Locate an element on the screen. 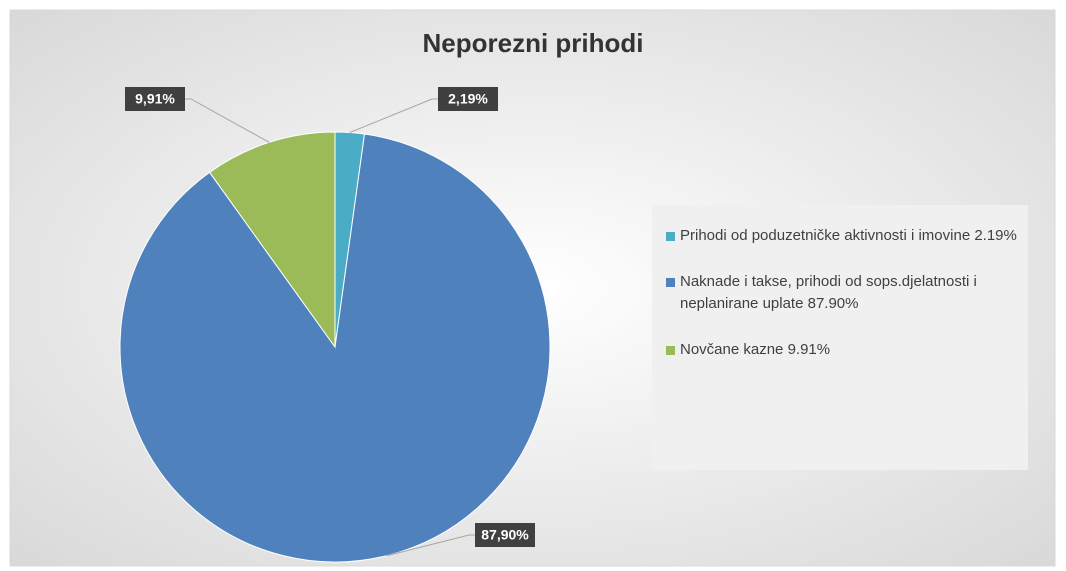 The image size is (1066, 571). pie-slice is located at coordinates (272, 240).